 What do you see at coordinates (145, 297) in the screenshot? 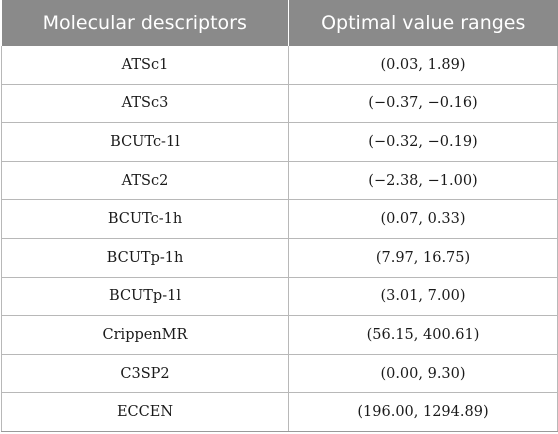
I see `descriptor-cell: BCUTp-1l` at bounding box center [145, 297].